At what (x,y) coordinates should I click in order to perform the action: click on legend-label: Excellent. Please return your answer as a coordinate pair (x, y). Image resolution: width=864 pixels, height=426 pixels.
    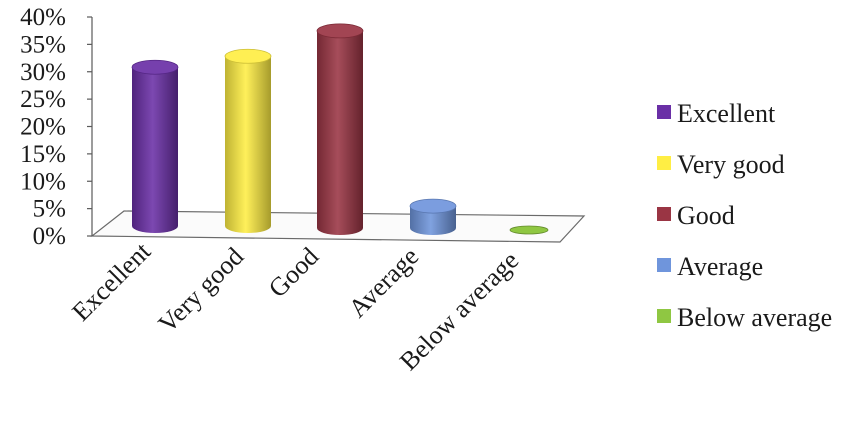
    Looking at the image, I should click on (726, 113).